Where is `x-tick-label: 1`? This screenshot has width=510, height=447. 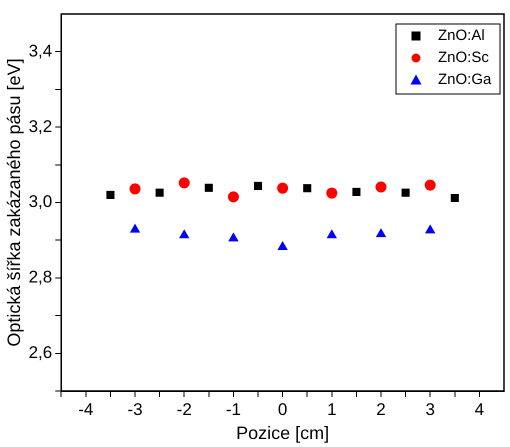 x-tick-label: 1 is located at coordinates (332, 409).